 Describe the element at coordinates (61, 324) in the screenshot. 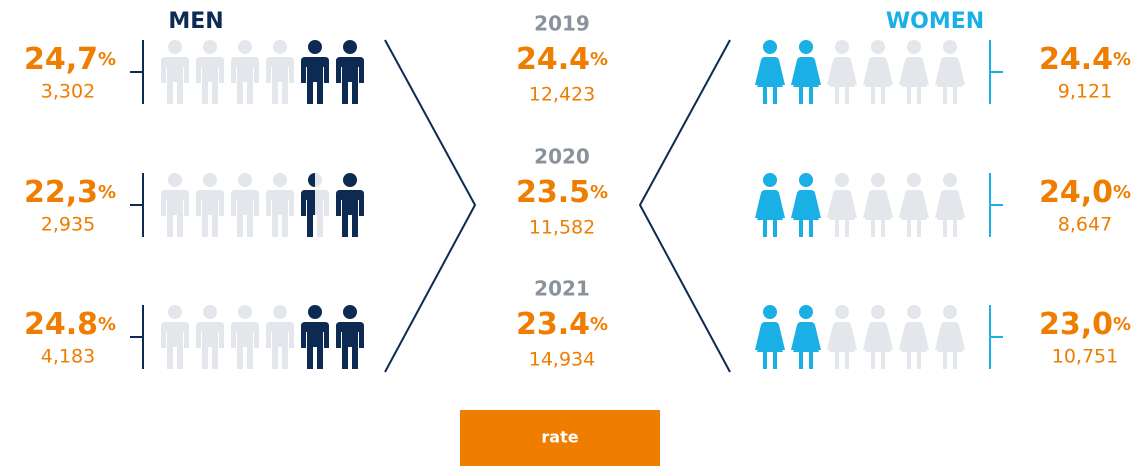

I see `rate-value: 24.8` at that location.